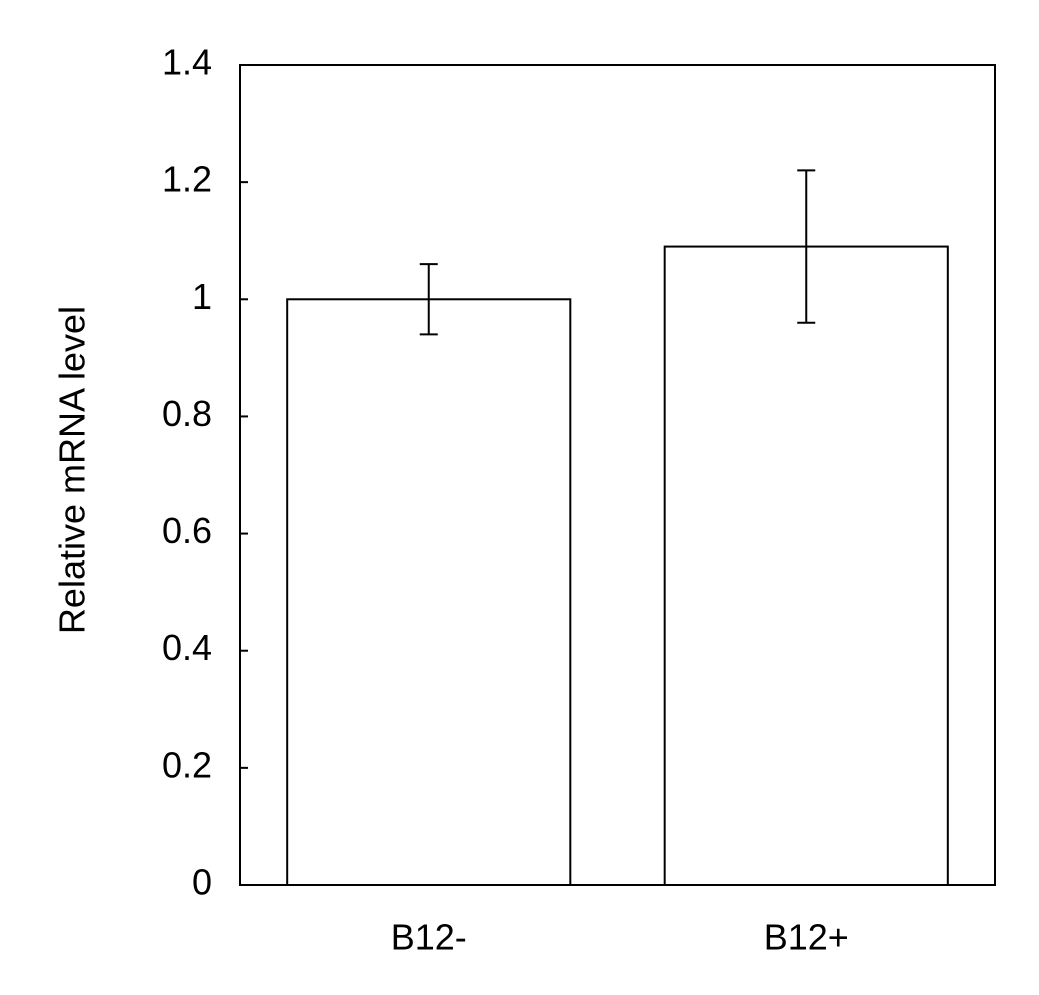 The image size is (1039, 995). What do you see at coordinates (202, 296) in the screenshot?
I see `y-tick-label: 1` at bounding box center [202, 296].